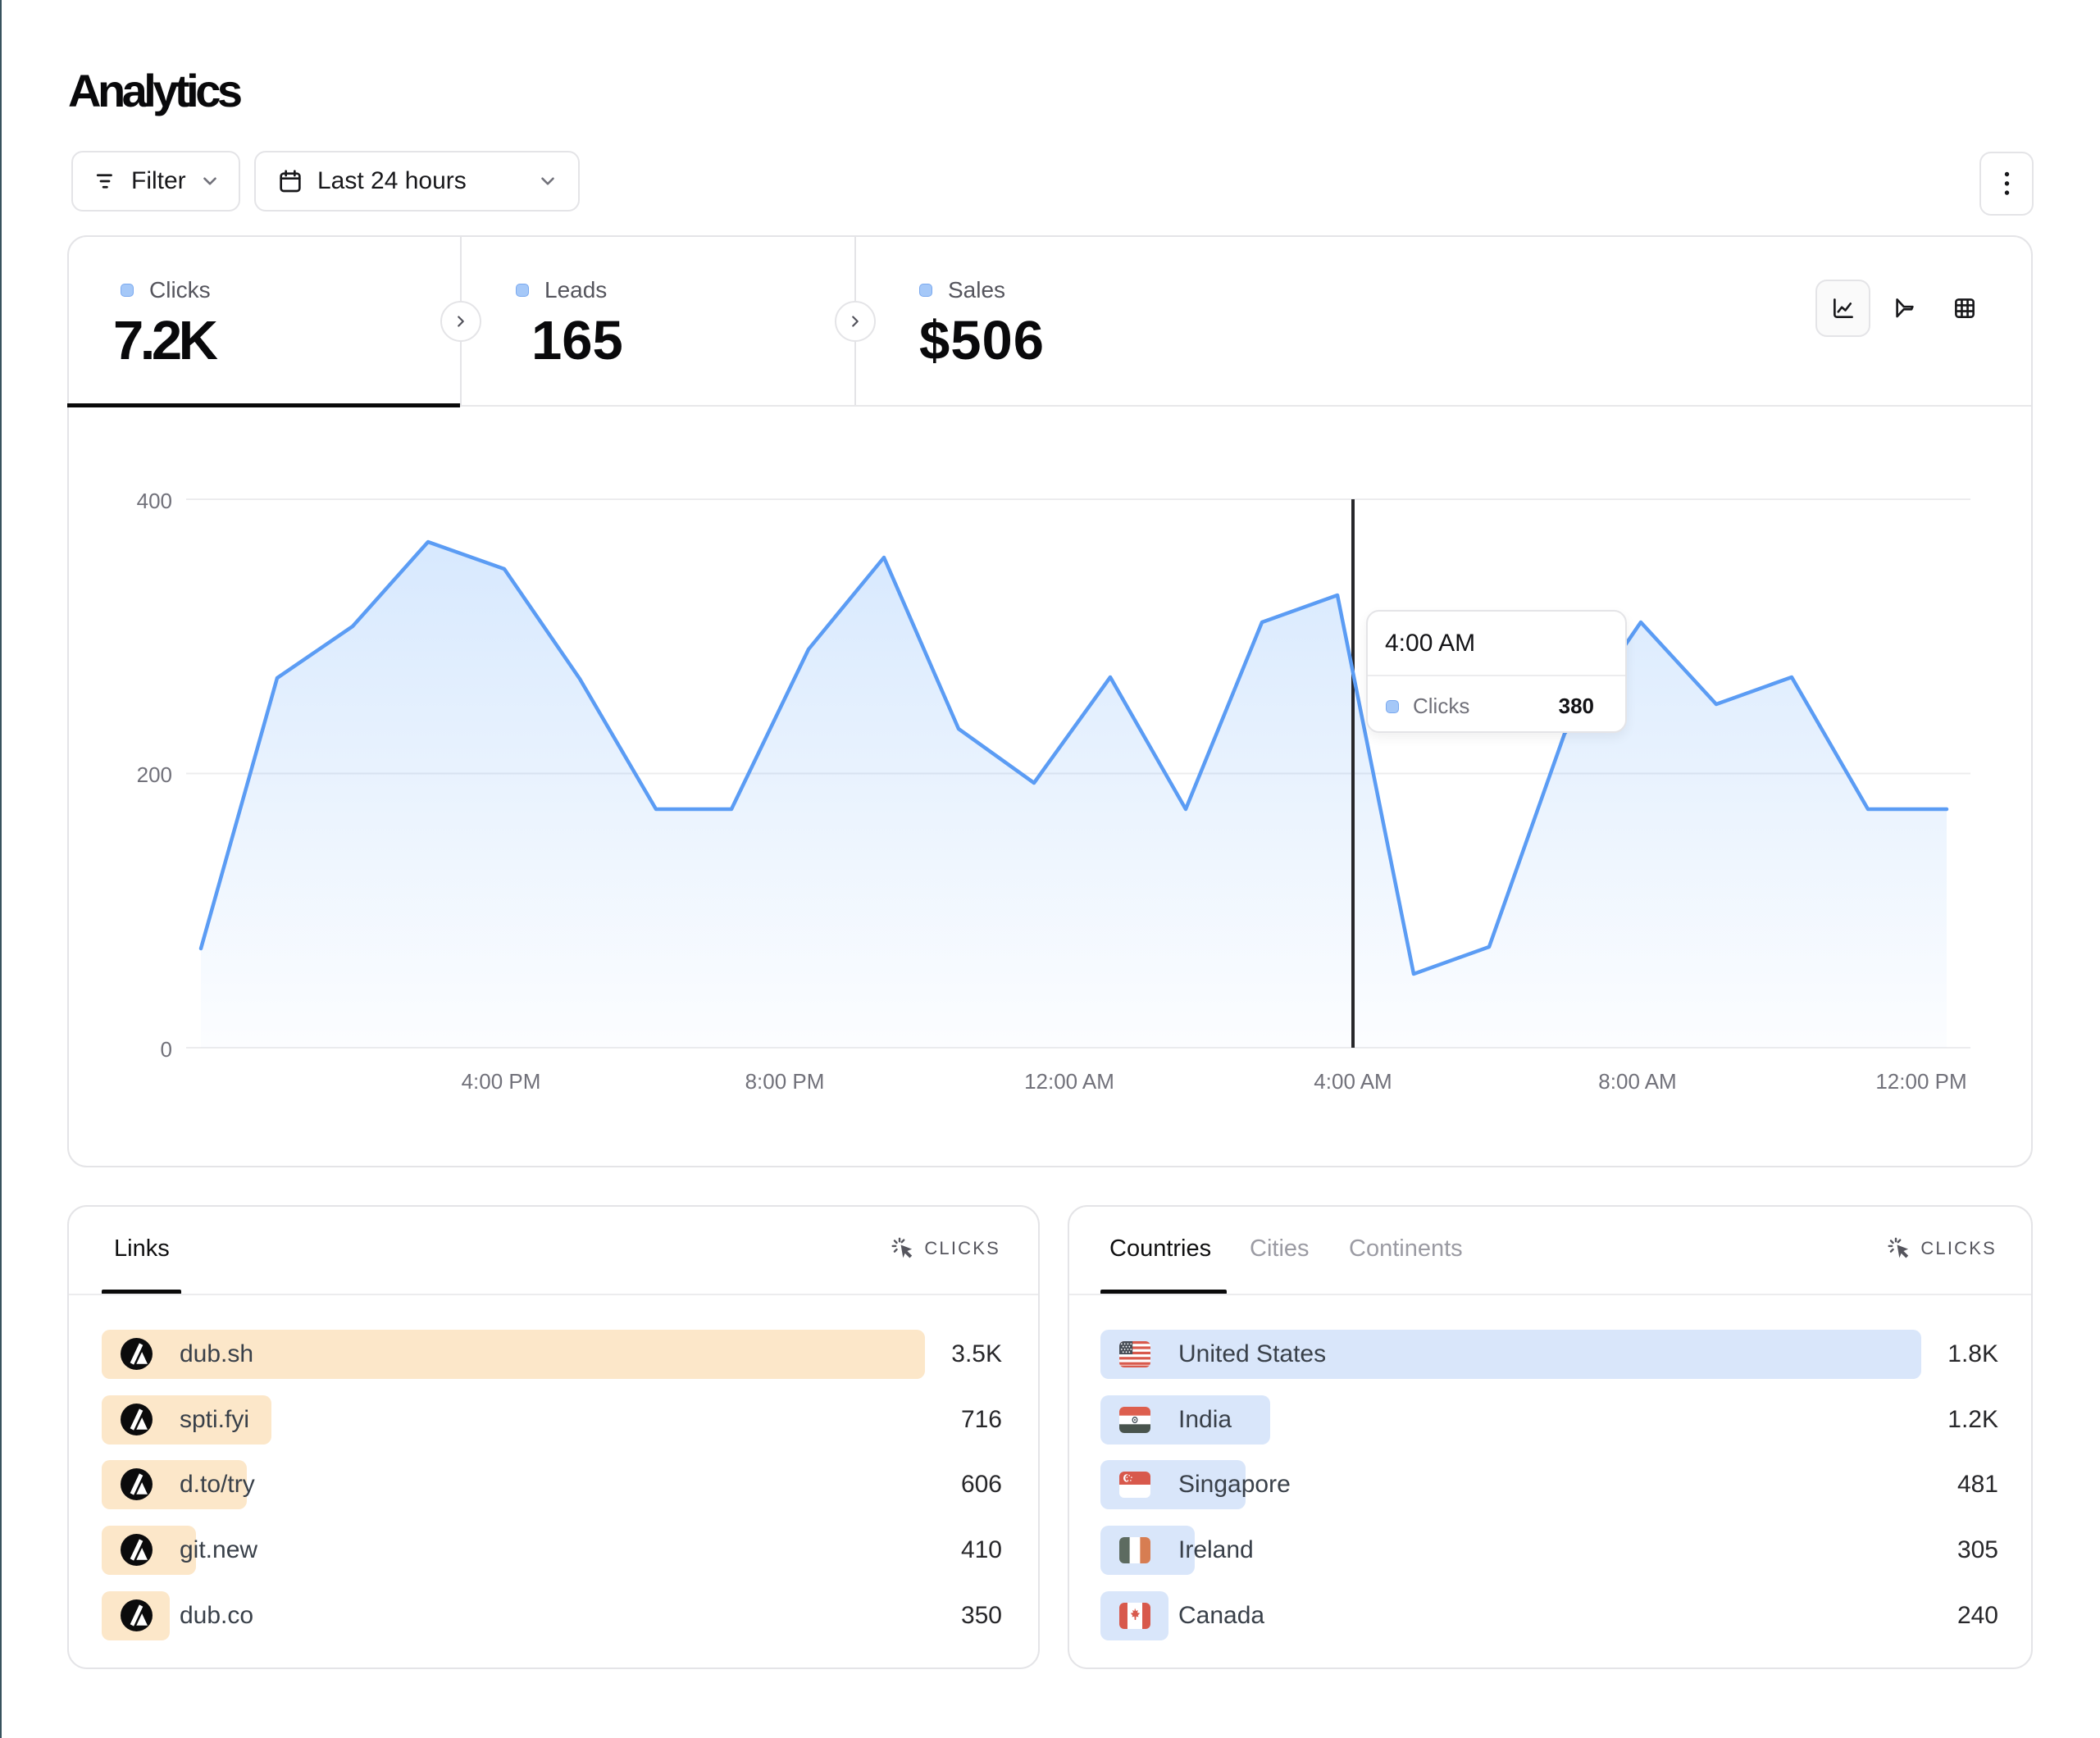 The height and width of the screenshot is (1738, 2100). What do you see at coordinates (1353, 1081) in the screenshot?
I see `svg-text: 4:00 AM` at bounding box center [1353, 1081].